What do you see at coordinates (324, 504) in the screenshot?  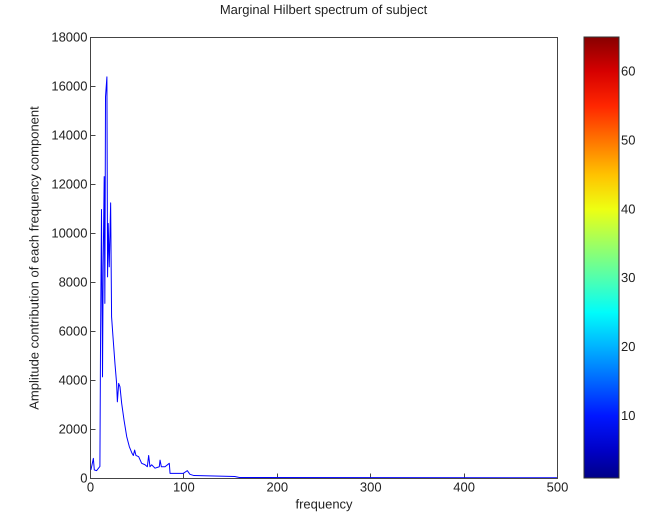 I see `x-axis-title: frequency` at bounding box center [324, 504].